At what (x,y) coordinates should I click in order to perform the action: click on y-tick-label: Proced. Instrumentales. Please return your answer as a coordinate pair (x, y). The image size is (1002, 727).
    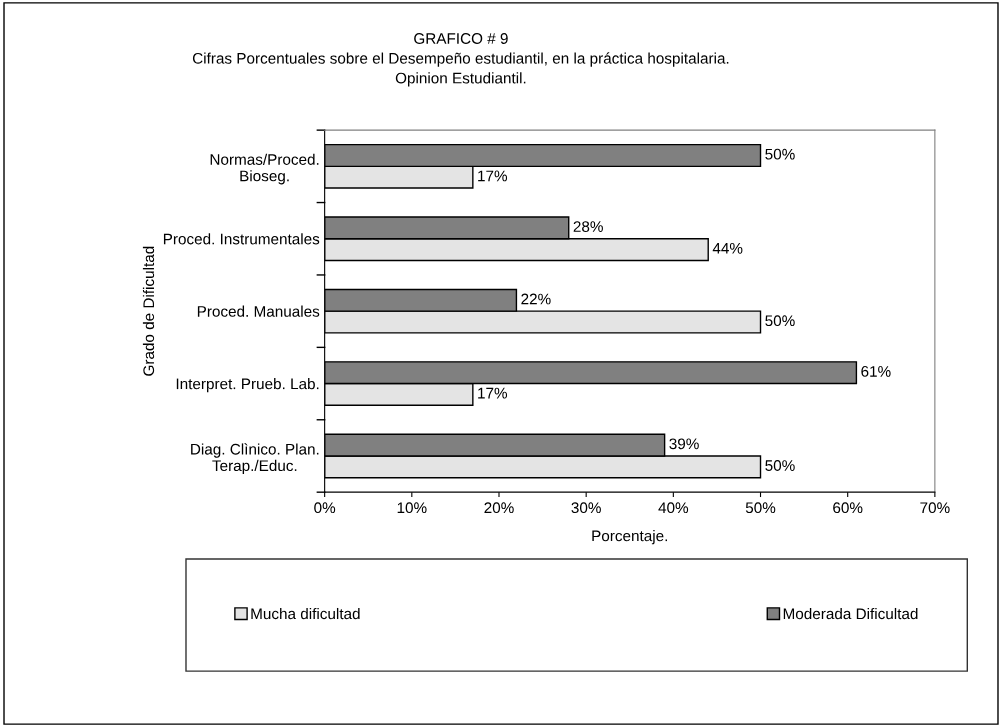
    Looking at the image, I should click on (241, 239).